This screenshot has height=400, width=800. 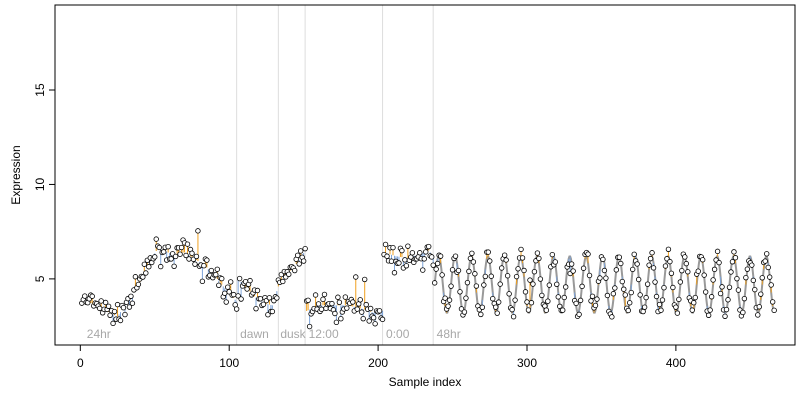 What do you see at coordinates (254, 334) in the screenshot?
I see `segment-label: dawn` at bounding box center [254, 334].